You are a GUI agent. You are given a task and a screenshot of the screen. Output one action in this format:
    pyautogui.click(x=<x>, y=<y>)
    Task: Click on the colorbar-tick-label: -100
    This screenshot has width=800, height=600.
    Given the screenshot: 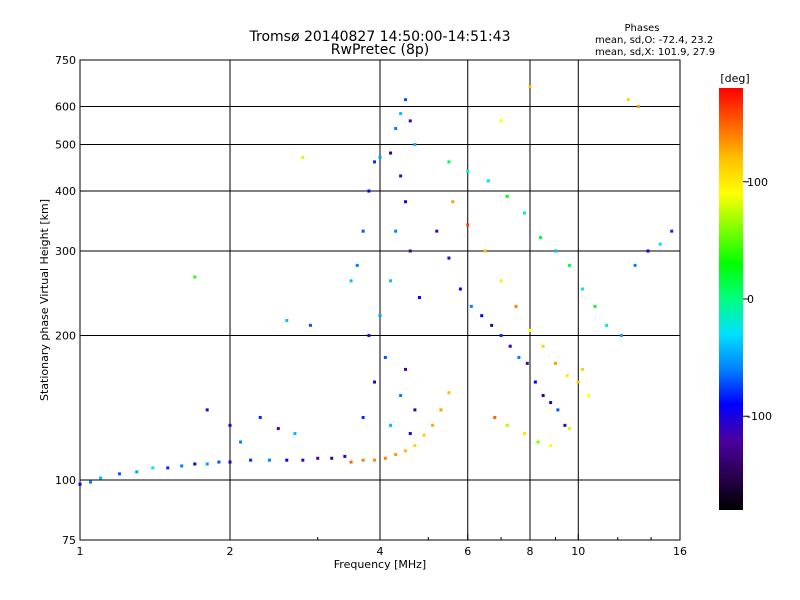 What is the action you would take?
    pyautogui.click(x=759, y=416)
    